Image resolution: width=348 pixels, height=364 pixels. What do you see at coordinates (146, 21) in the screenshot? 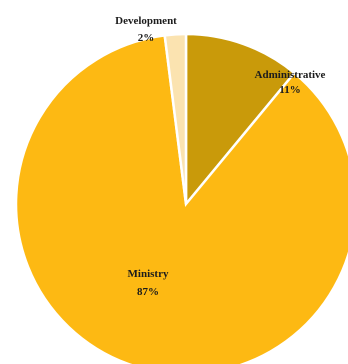
I see `slice-label-development: Development` at bounding box center [146, 21].